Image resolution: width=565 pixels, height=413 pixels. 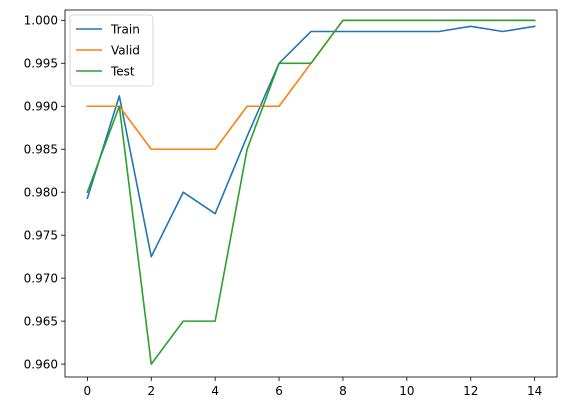 What do you see at coordinates (343, 391) in the screenshot?
I see `x-tick-label: 8` at bounding box center [343, 391].